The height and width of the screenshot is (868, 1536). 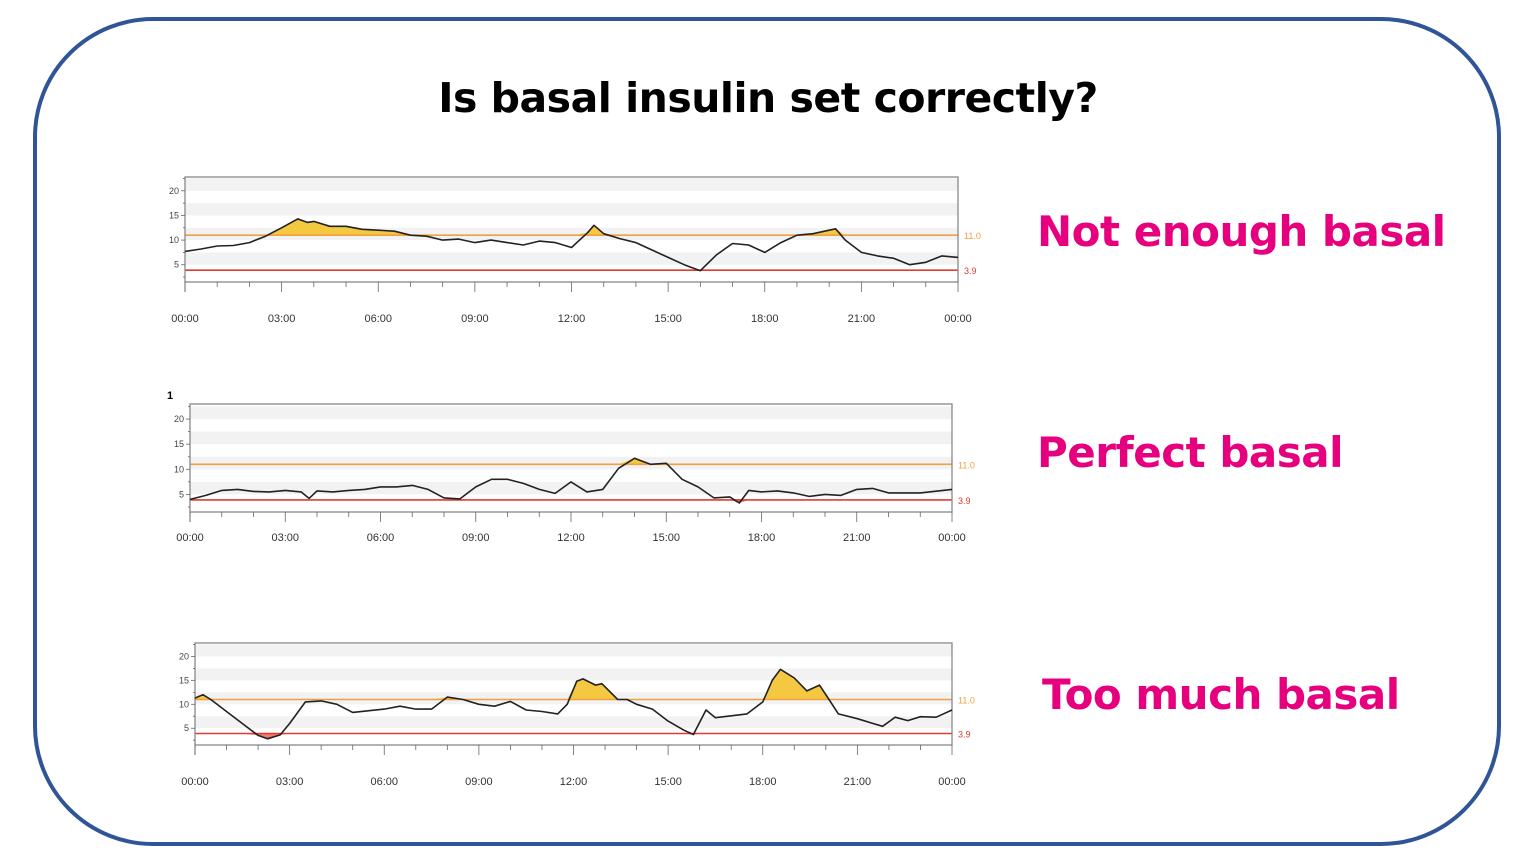 I want to click on label-perfect-basal: Perfect basal, so click(x=1190, y=452).